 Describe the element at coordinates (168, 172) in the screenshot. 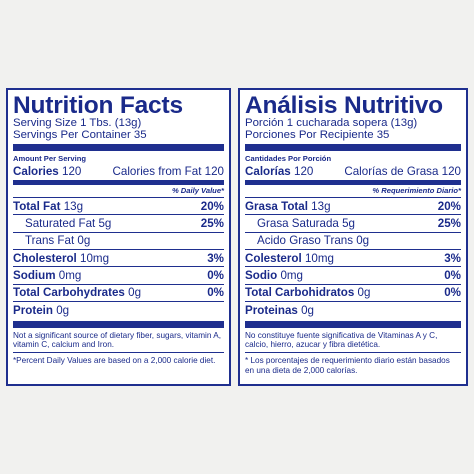

I see `calories-from-fat: Calories from Fat 120` at that location.